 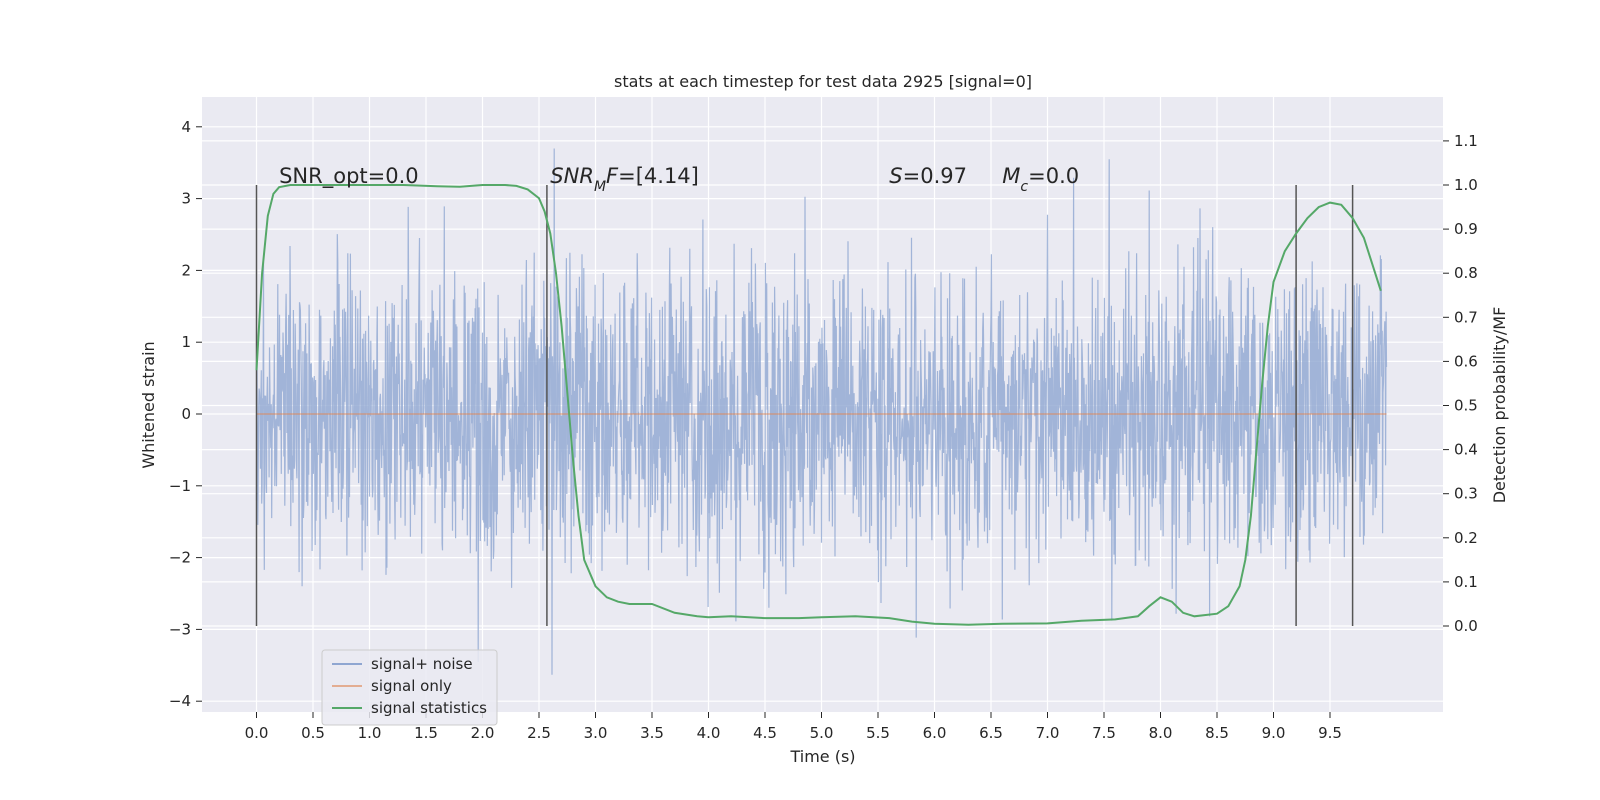 I want to click on annotation-text: Mc=0.0, so click(x=1040, y=179).